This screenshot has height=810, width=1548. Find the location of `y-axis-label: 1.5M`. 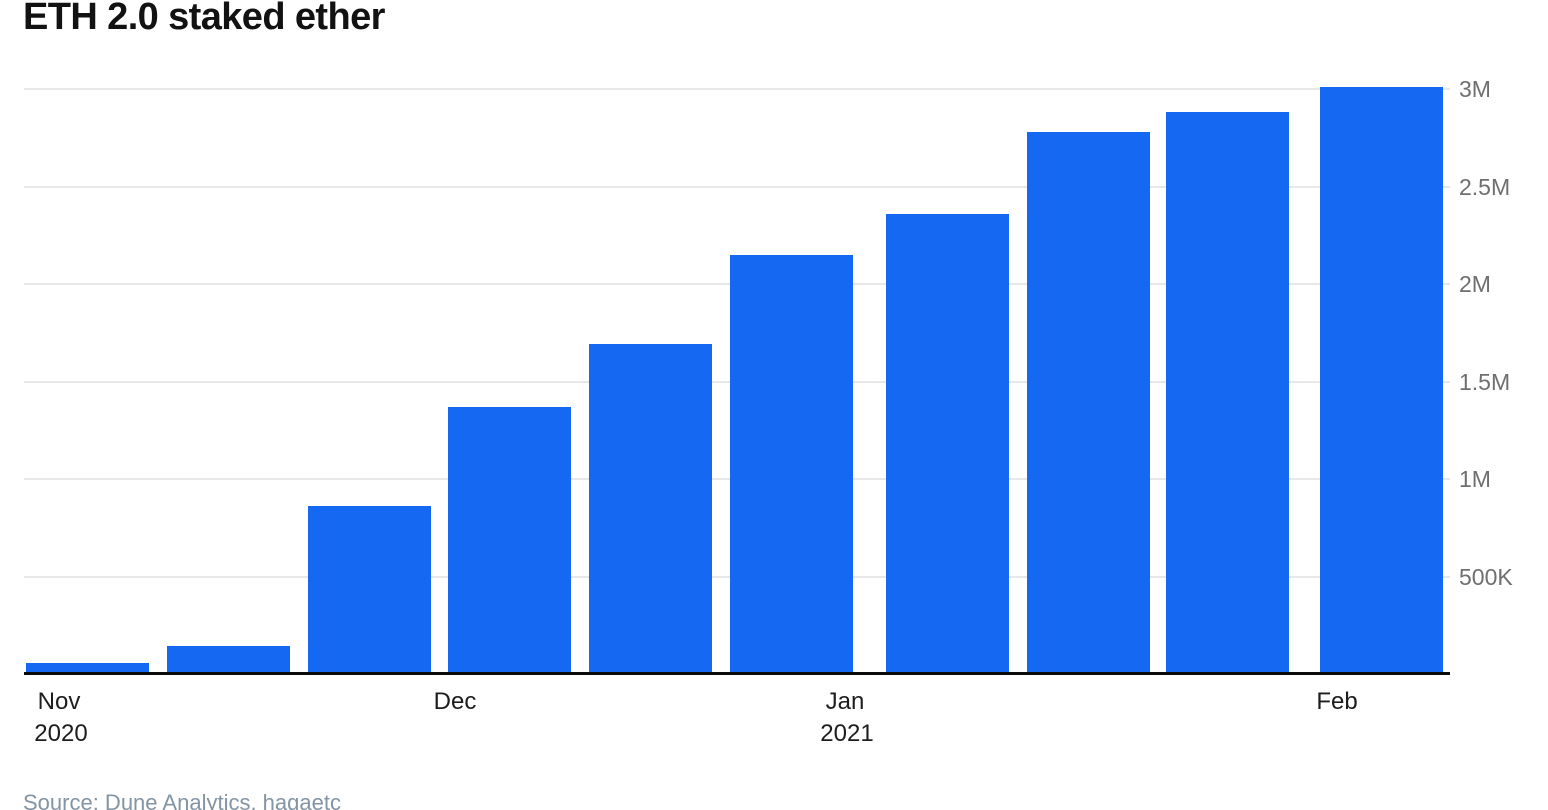

y-axis-label: 1.5M is located at coordinates (1485, 381).